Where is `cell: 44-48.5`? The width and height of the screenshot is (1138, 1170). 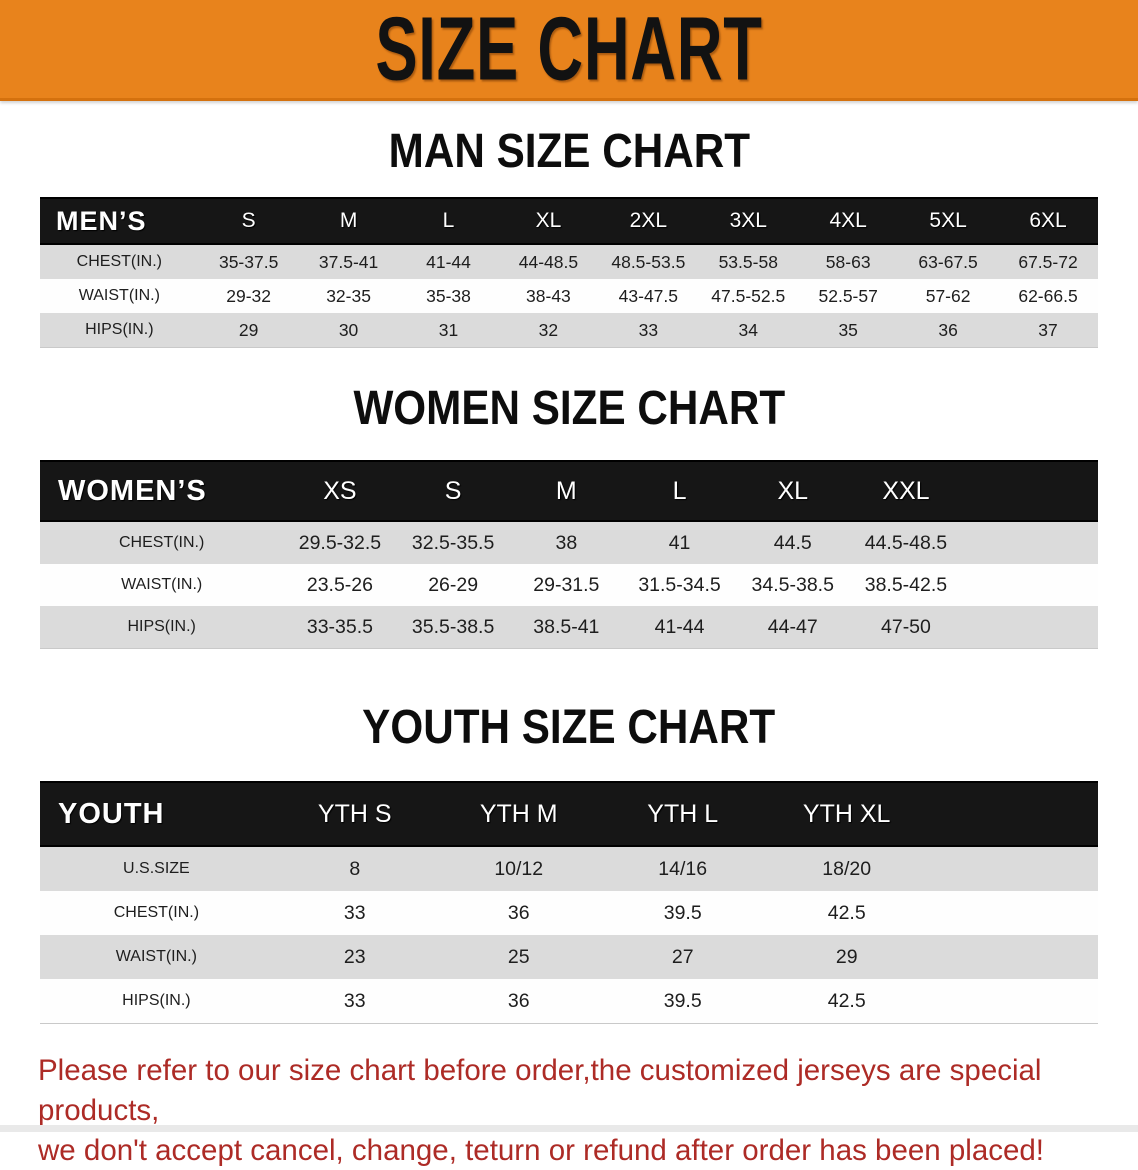 cell: 44-48.5 is located at coordinates (548, 261).